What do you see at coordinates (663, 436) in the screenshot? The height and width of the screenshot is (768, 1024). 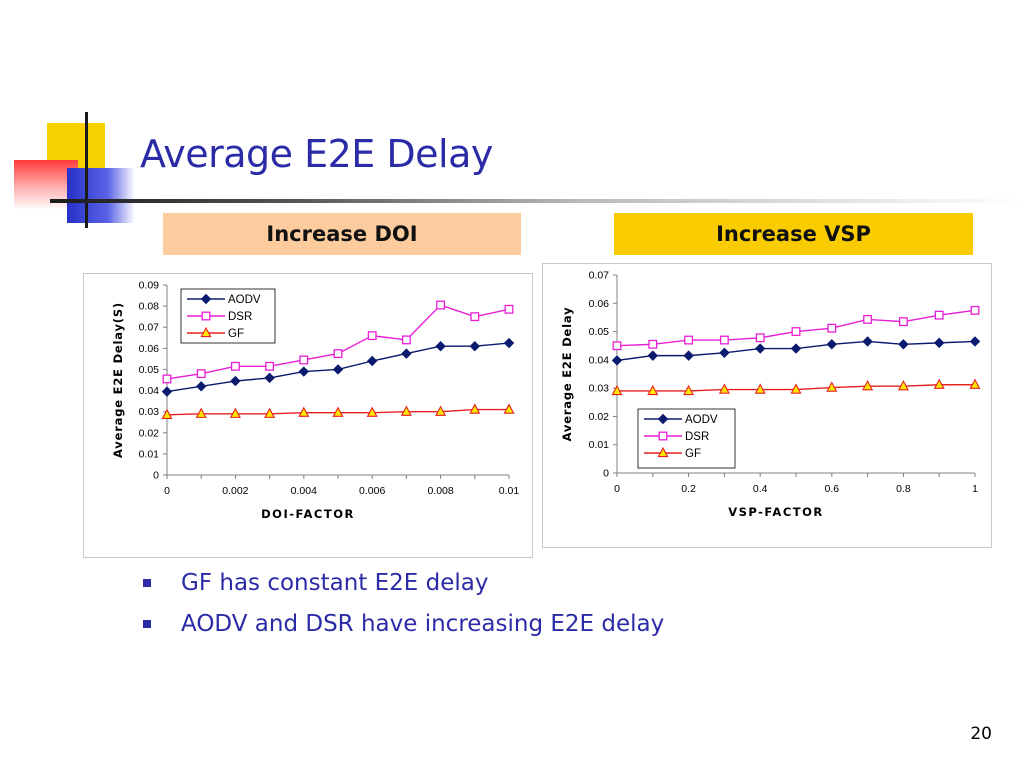 I see `chart-vsp-legend-marker-dsr` at bounding box center [663, 436].